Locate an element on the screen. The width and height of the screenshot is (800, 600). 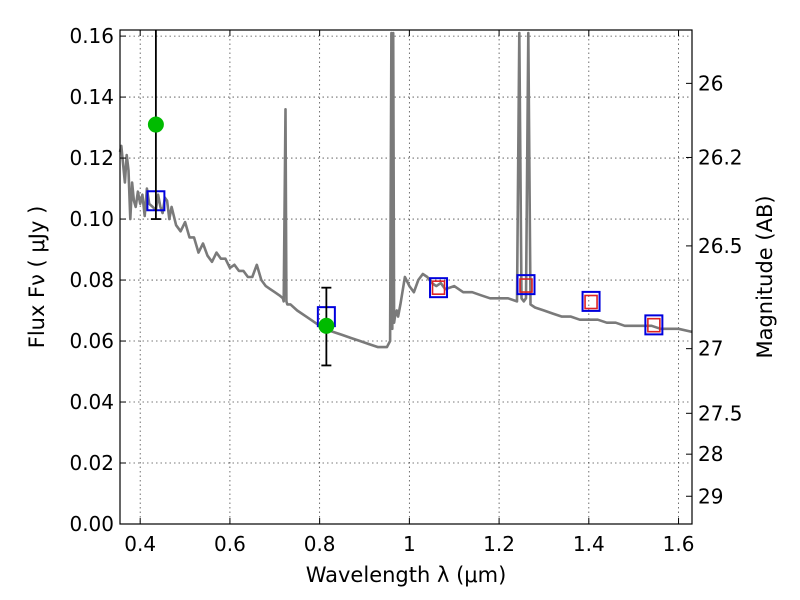
y-tick-label: 0.04 is located at coordinates (91, 402).